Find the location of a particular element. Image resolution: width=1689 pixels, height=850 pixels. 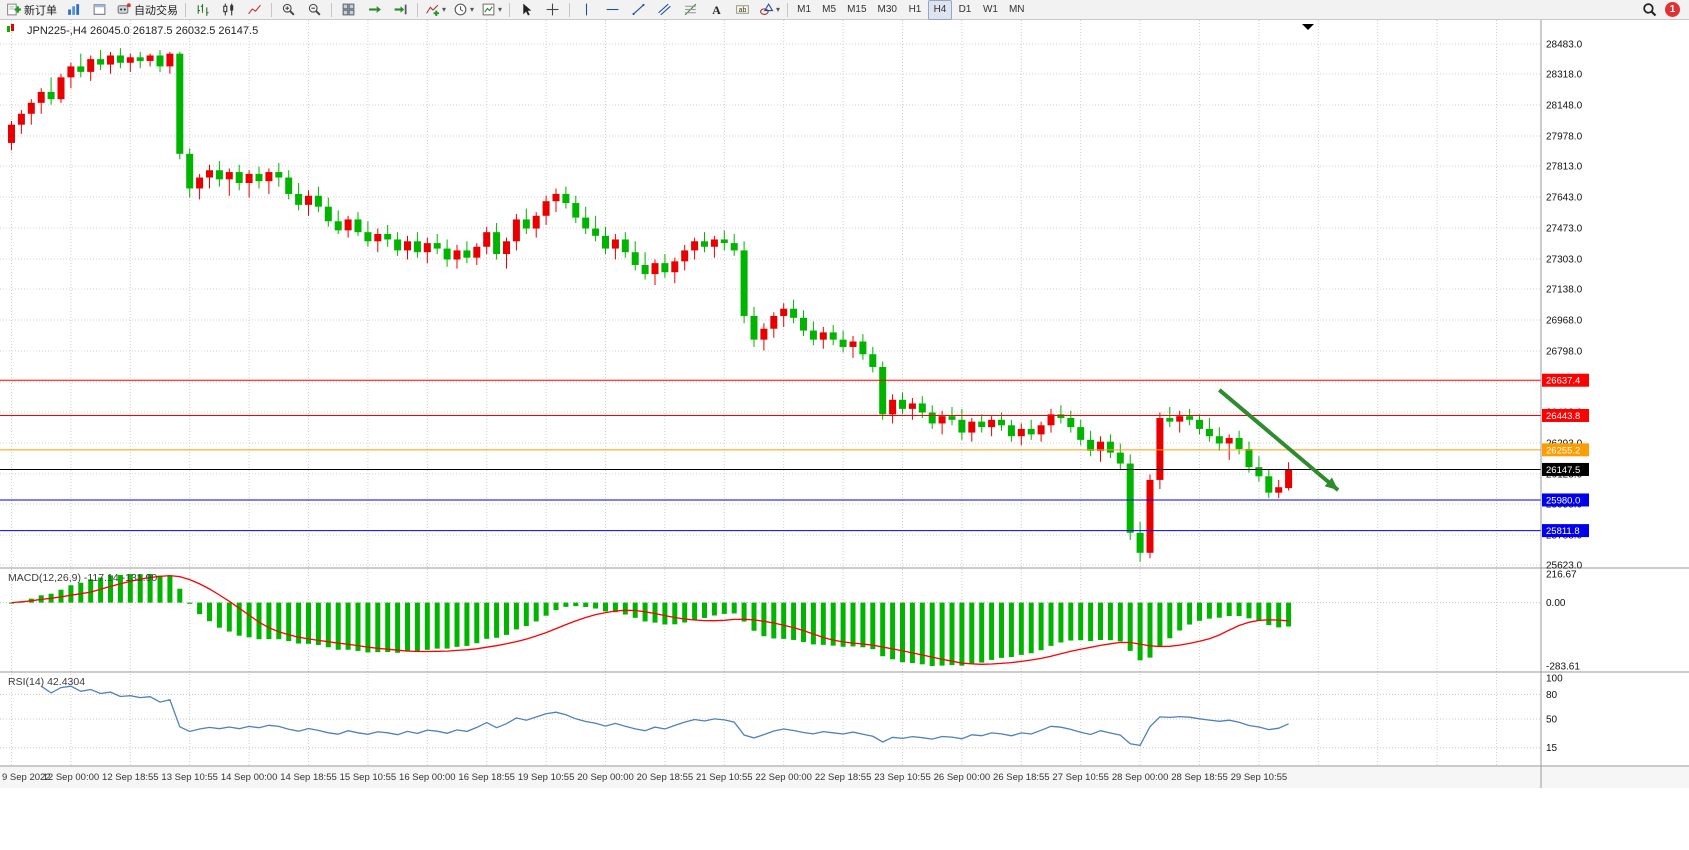

zoom-in-button is located at coordinates (288, 10).